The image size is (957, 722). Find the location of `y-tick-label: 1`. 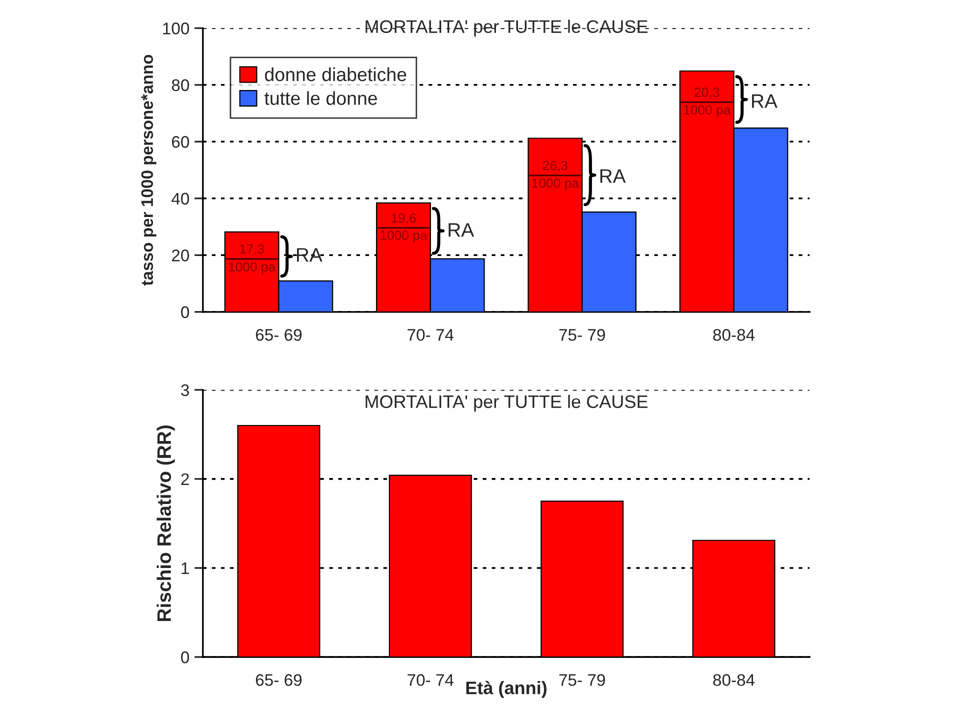

y-tick-label: 1 is located at coordinates (185, 568).